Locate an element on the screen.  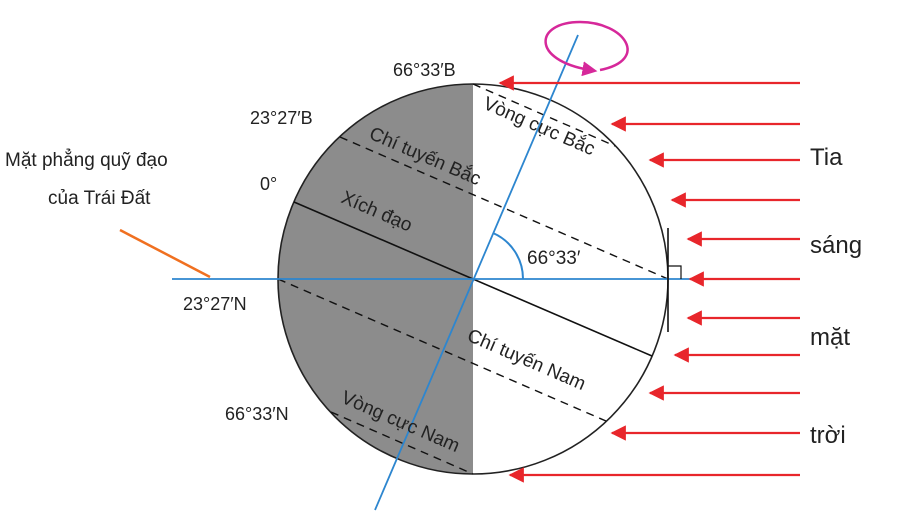
antarctic-line is located at coordinates (402, 443).